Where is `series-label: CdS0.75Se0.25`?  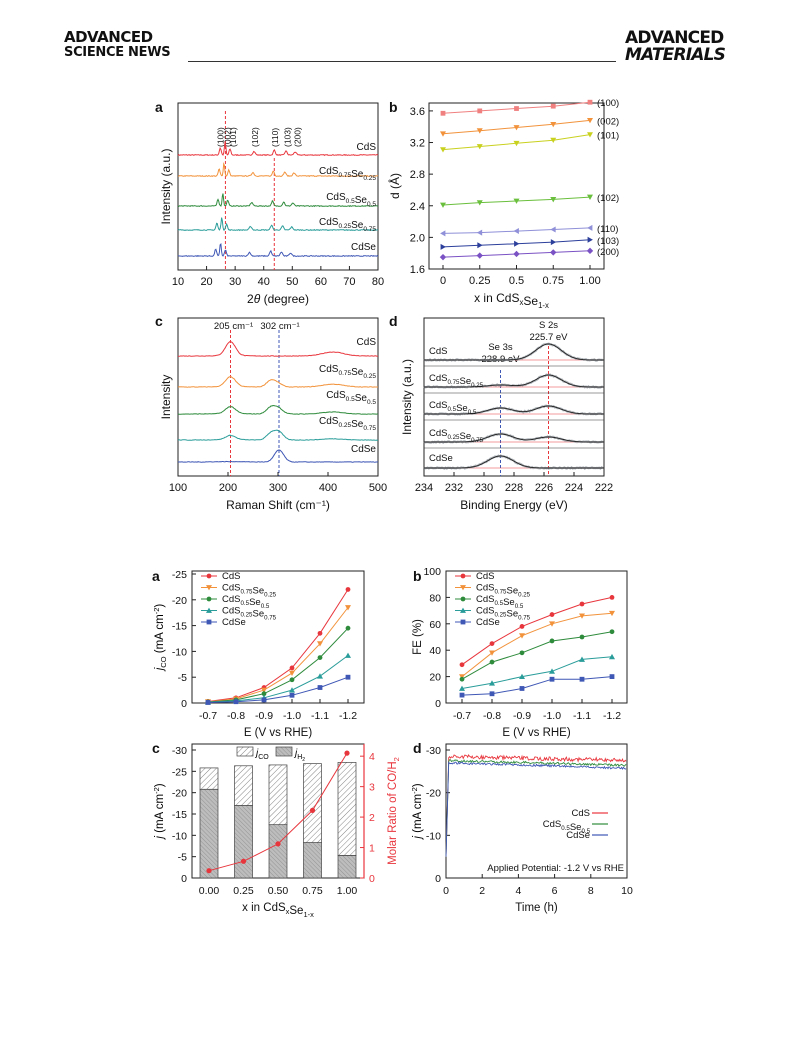
series-label: CdS0.75Se0.25 is located at coordinates (347, 174).